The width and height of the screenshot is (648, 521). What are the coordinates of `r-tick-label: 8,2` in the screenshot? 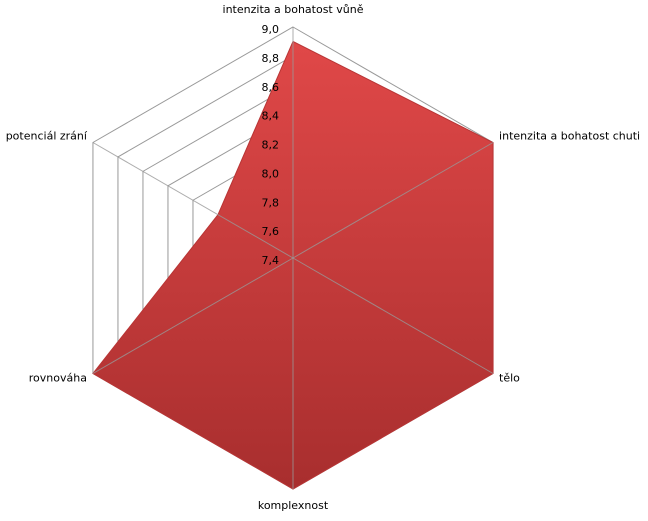 It's located at (271, 145).